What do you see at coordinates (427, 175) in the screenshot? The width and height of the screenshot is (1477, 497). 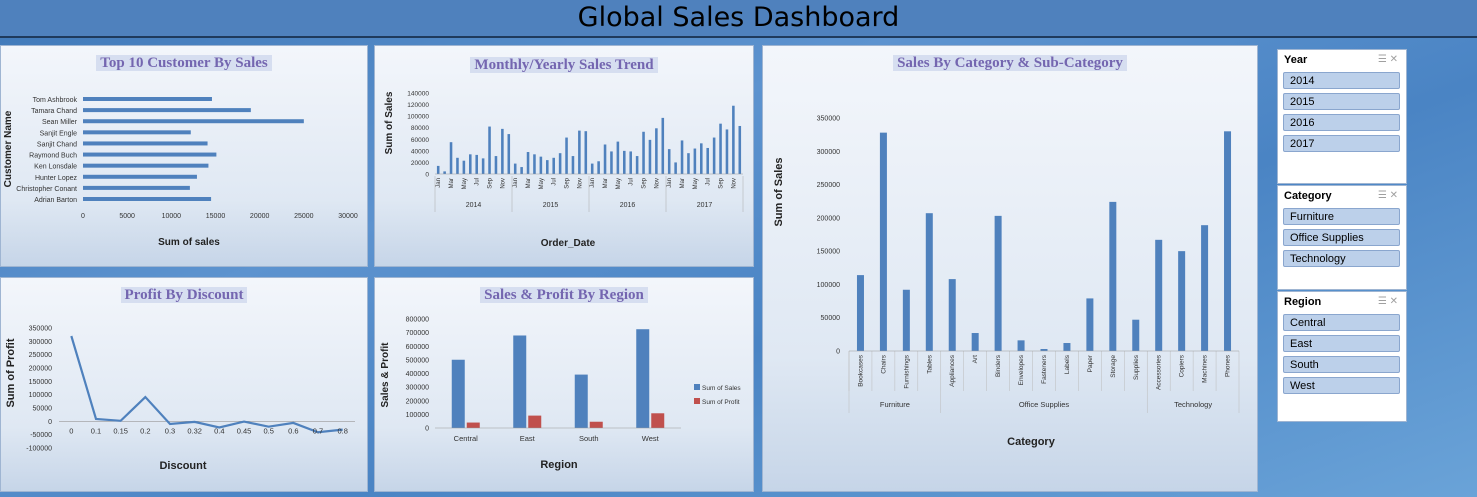 I see `y-tick-label: 0` at bounding box center [427, 175].